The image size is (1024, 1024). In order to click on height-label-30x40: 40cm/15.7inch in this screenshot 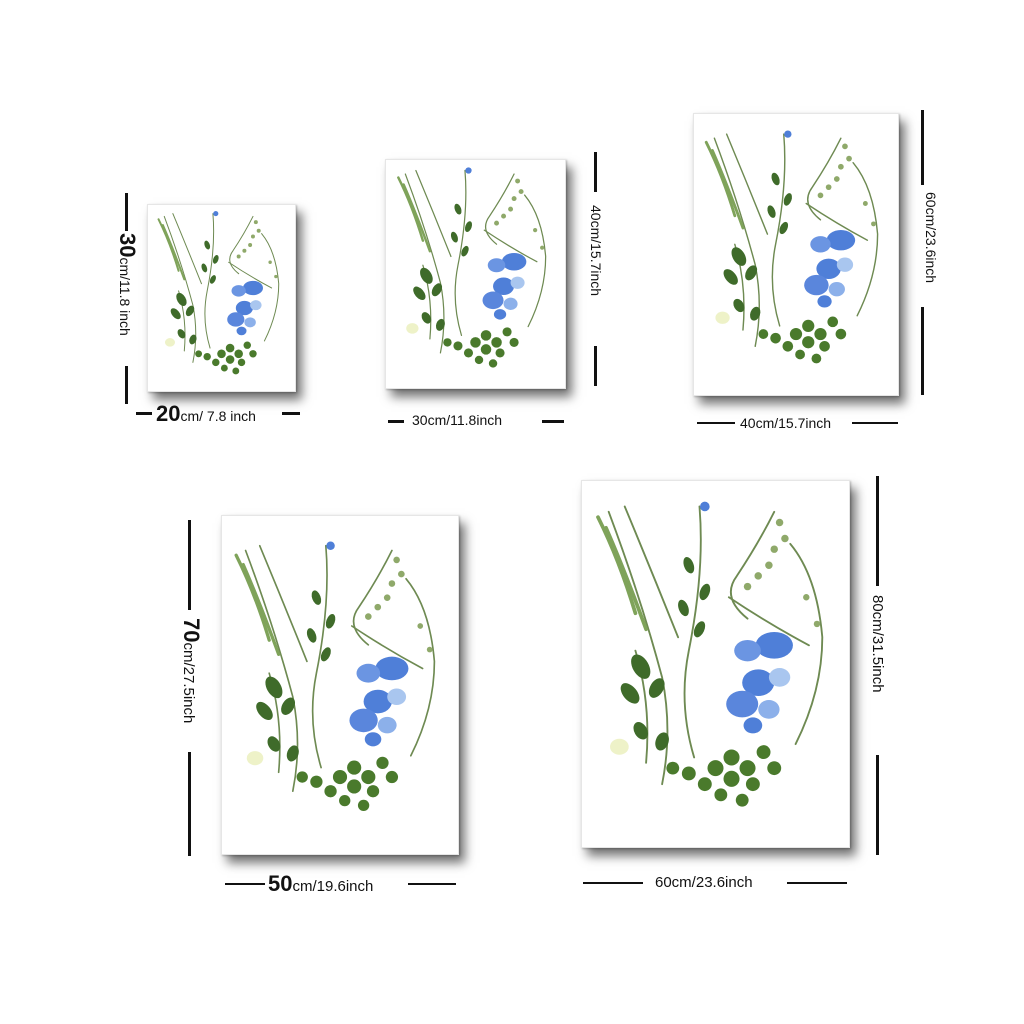, I will do `click(596, 251)`.